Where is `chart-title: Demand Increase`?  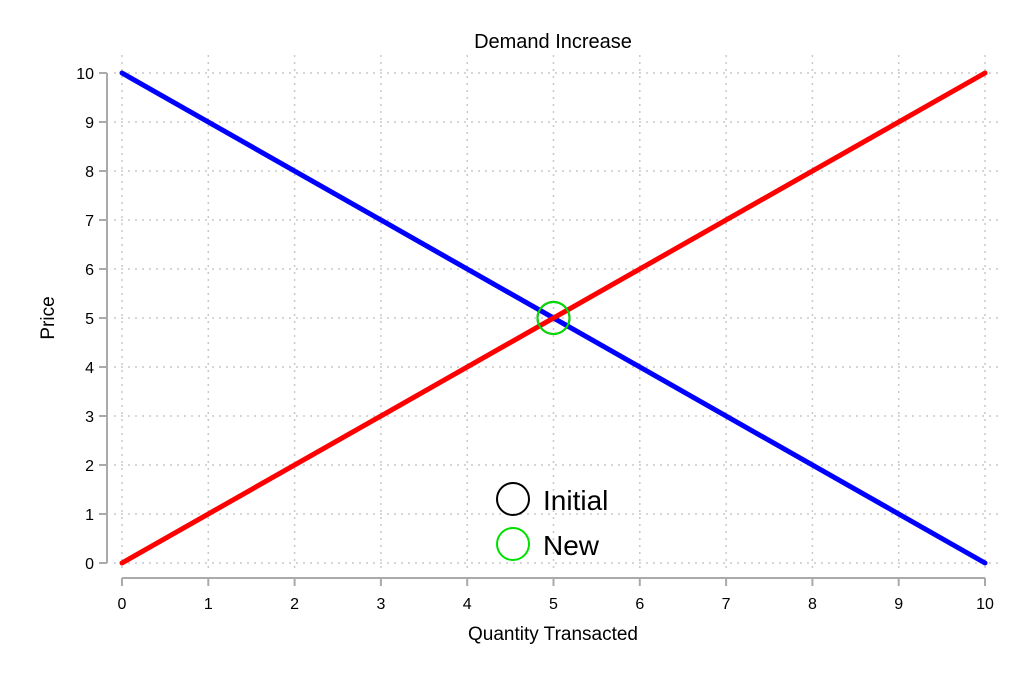
chart-title: Demand Increase is located at coordinates (553, 42).